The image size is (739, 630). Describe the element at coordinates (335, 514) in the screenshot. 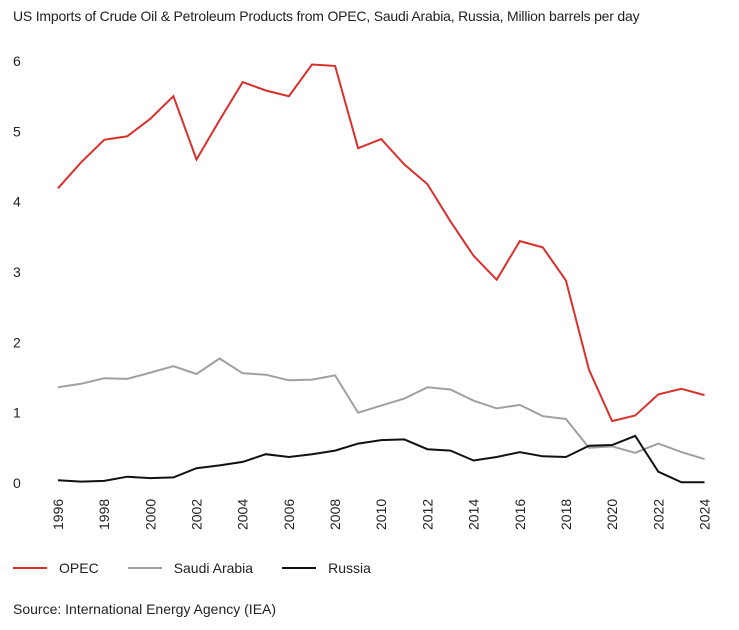

I see `x-tick-label: 2008` at that location.